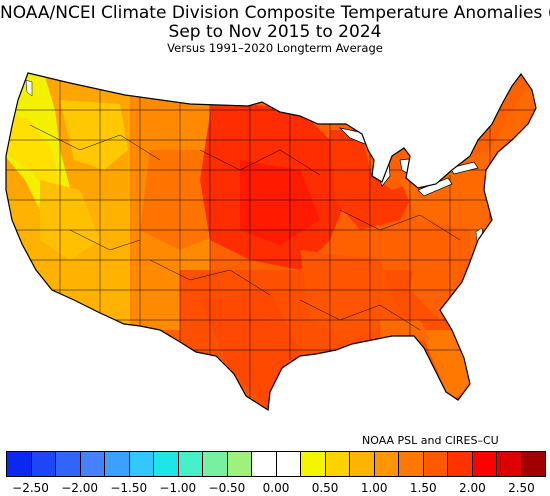 This screenshot has width=550, height=496. What do you see at coordinates (423, 488) in the screenshot?
I see `colorbar-tick-label: 1.50` at bounding box center [423, 488].